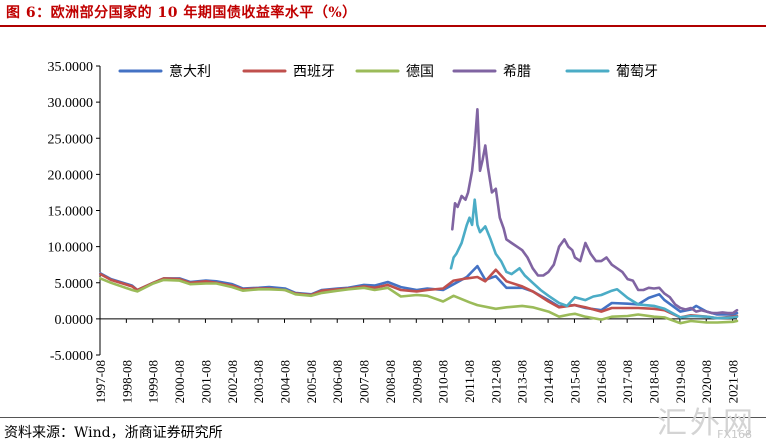  I want to click on x-tick-label: 2003-08, so click(258, 381).